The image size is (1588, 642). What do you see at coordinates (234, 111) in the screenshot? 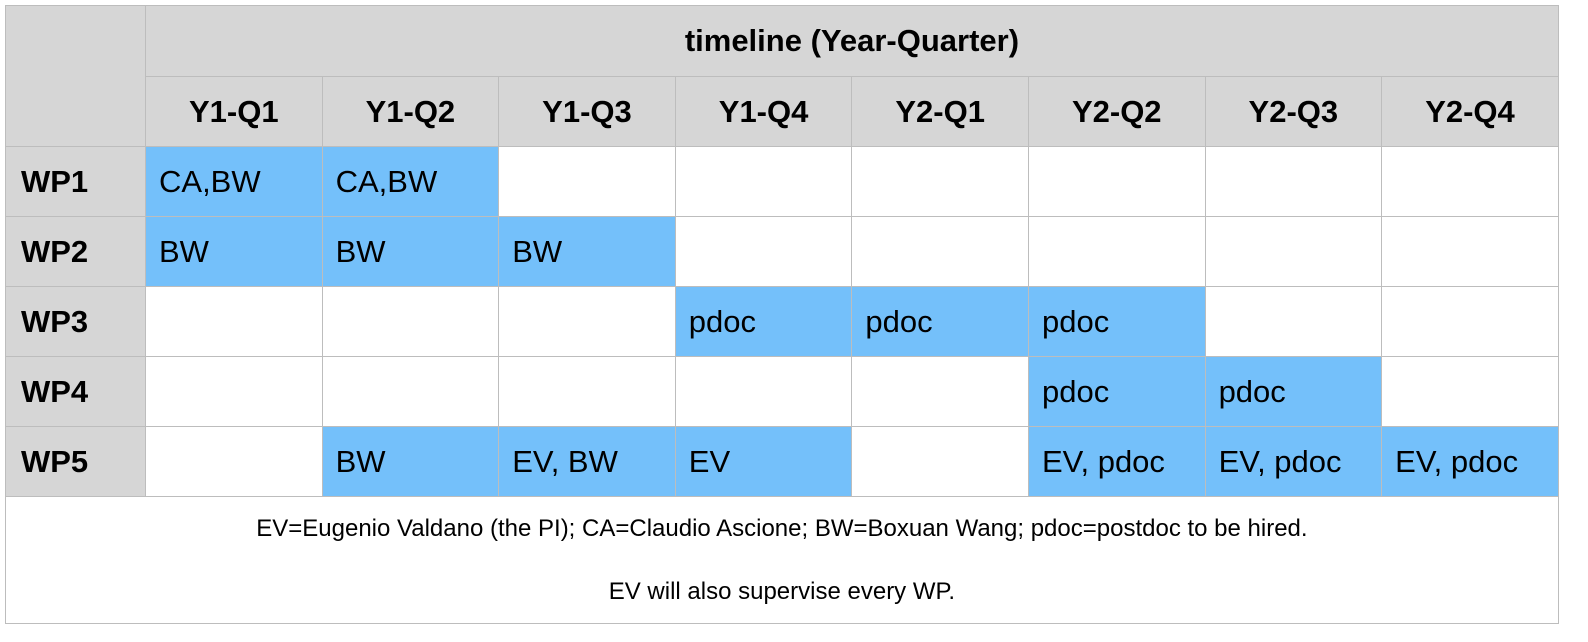
I see `quarter-header-y1-q1: Y1-Q1` at bounding box center [234, 111].